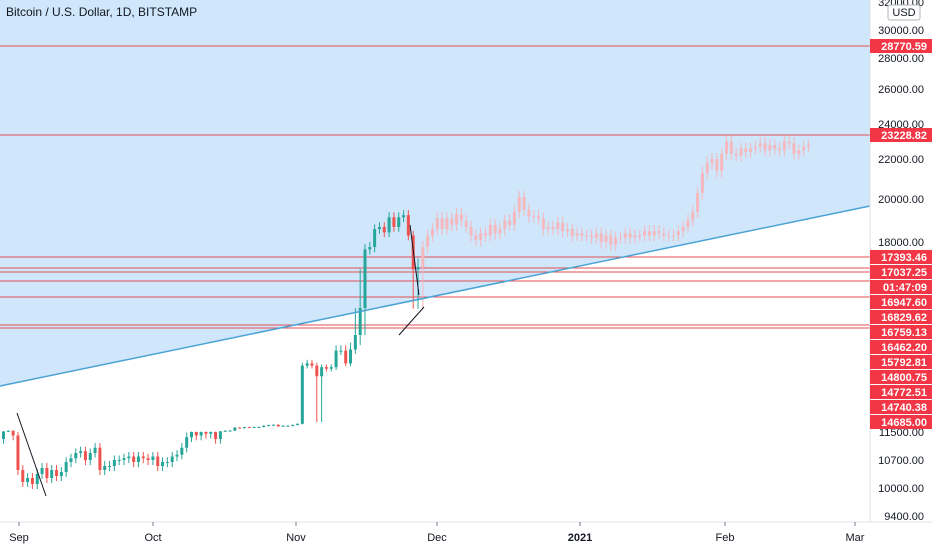  I want to click on time-axis, so click(435, 536).